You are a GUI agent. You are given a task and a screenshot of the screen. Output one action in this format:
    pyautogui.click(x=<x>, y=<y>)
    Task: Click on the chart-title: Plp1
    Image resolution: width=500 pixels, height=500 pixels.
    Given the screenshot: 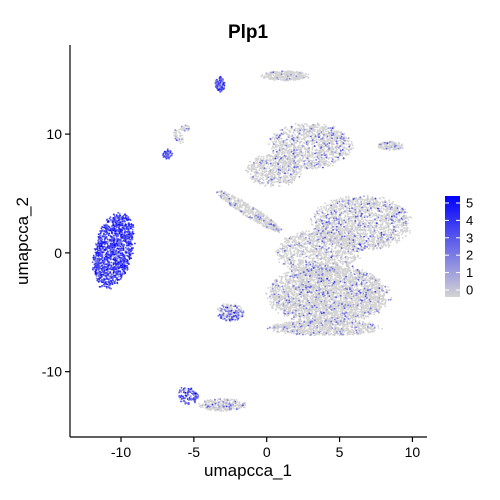 What is the action you would take?
    pyautogui.click(x=248, y=32)
    